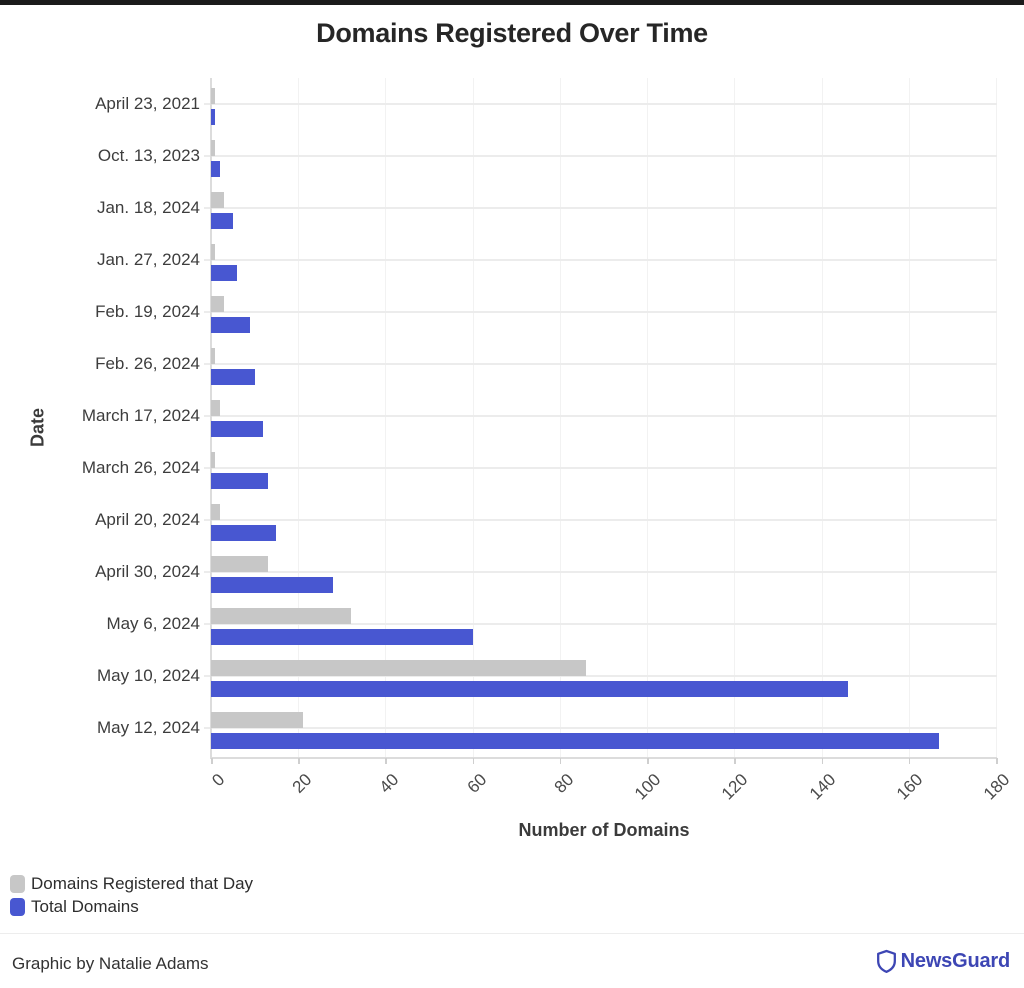 The image size is (1024, 988). Describe the element at coordinates (140, 415) in the screenshot. I see `y-tick-label: March 17, 2024` at that location.